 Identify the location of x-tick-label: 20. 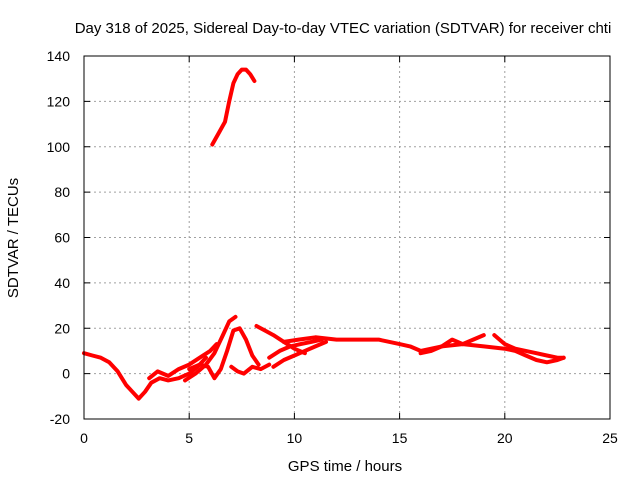
(505, 438).